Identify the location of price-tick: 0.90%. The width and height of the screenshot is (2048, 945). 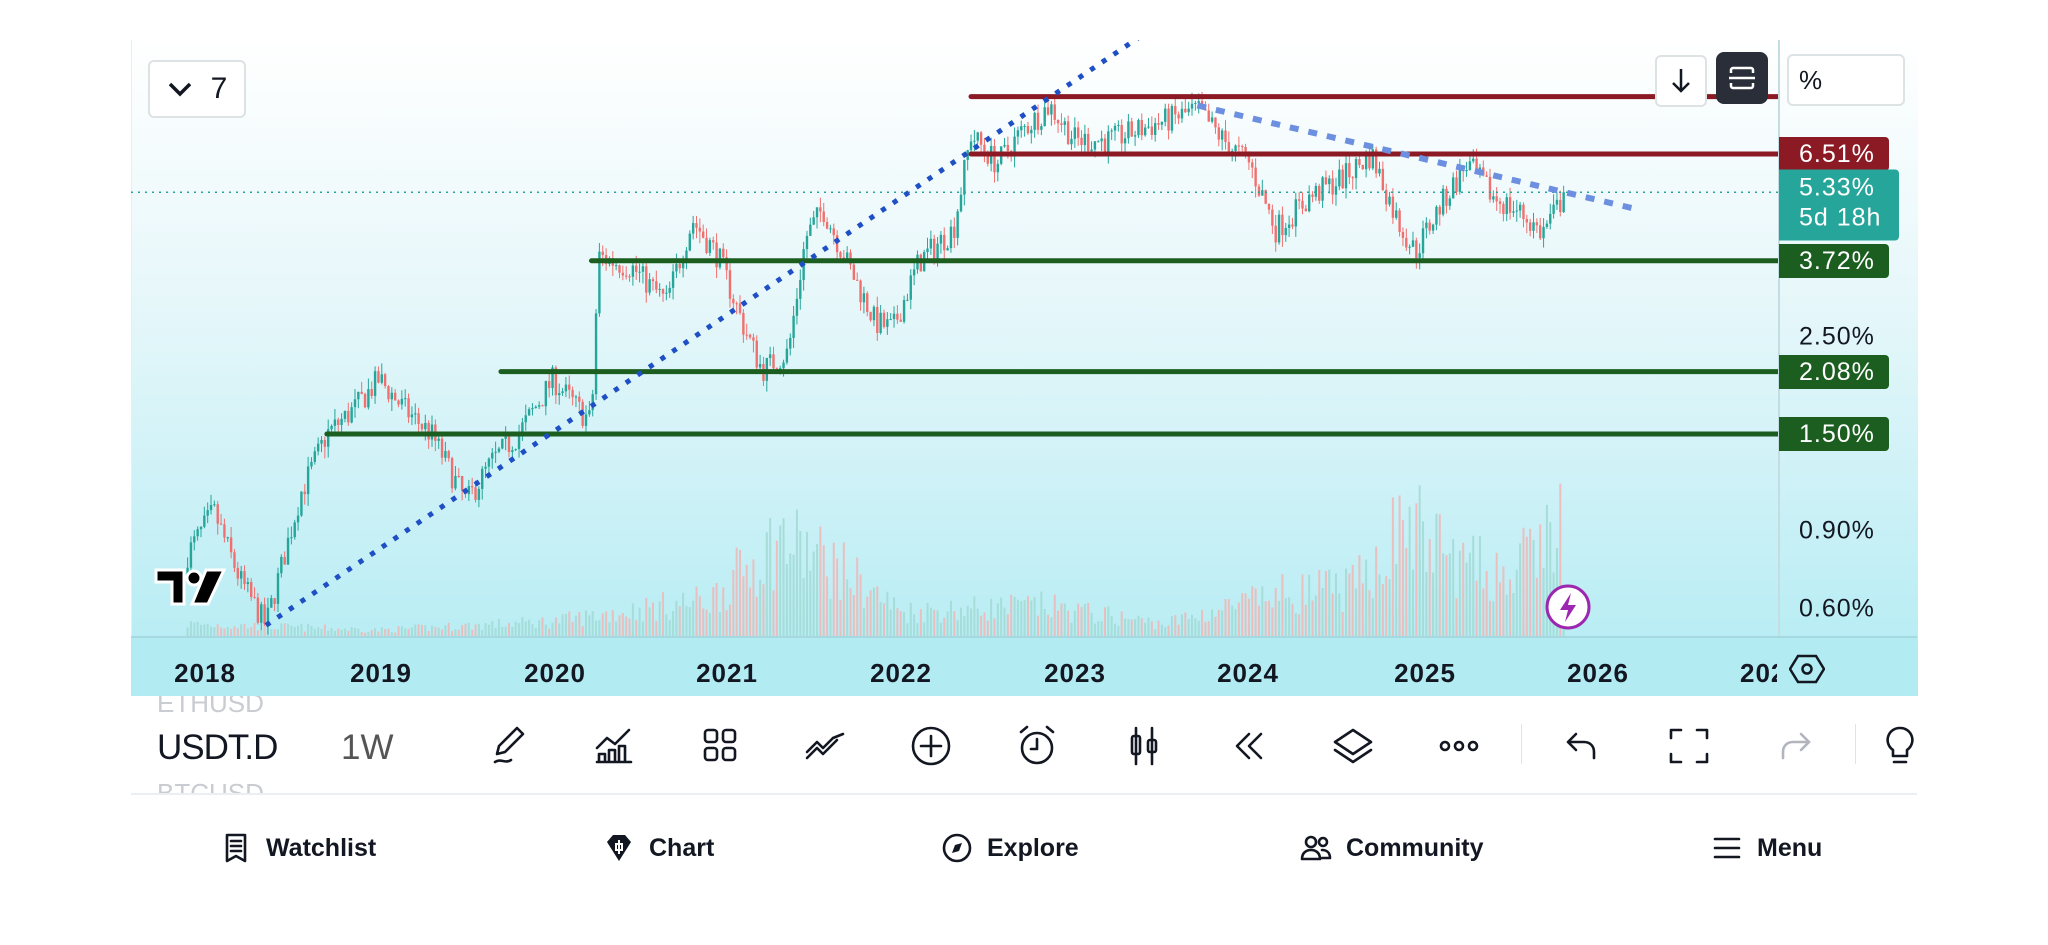
(1837, 530).